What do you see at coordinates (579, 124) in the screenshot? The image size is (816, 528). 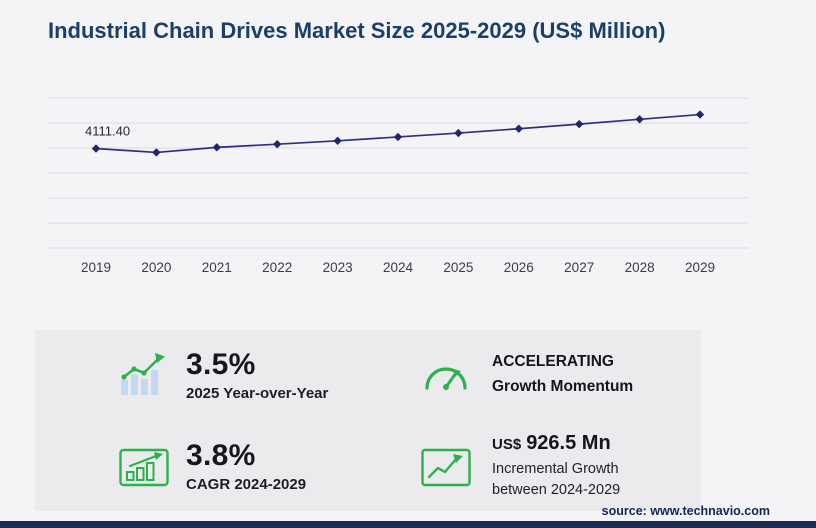 I see `data-point-2027` at bounding box center [579, 124].